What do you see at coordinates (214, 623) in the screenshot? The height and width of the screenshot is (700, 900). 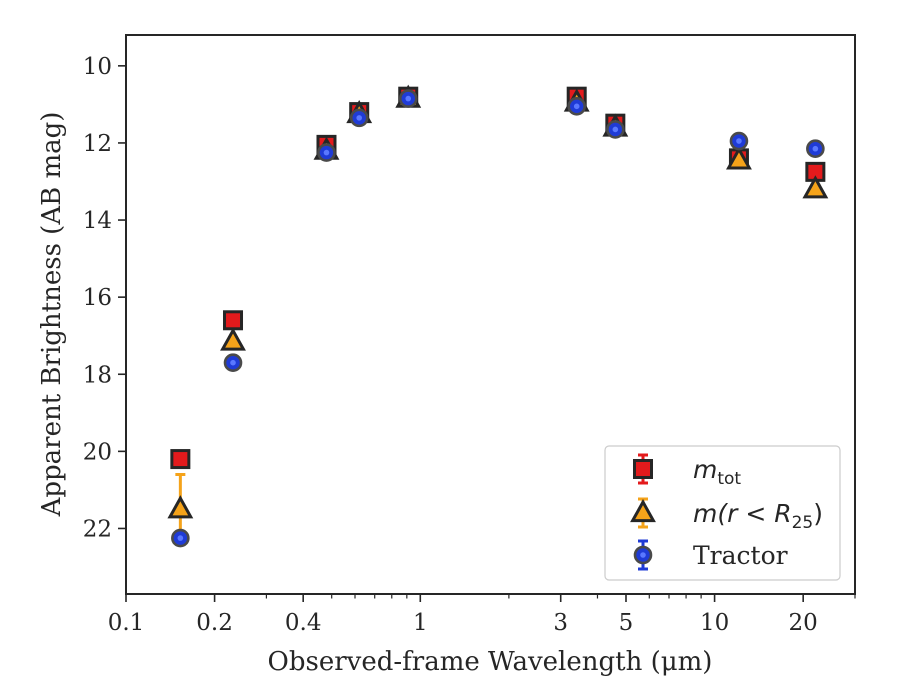 I see `x-tick-label: 0.2` at bounding box center [214, 623].